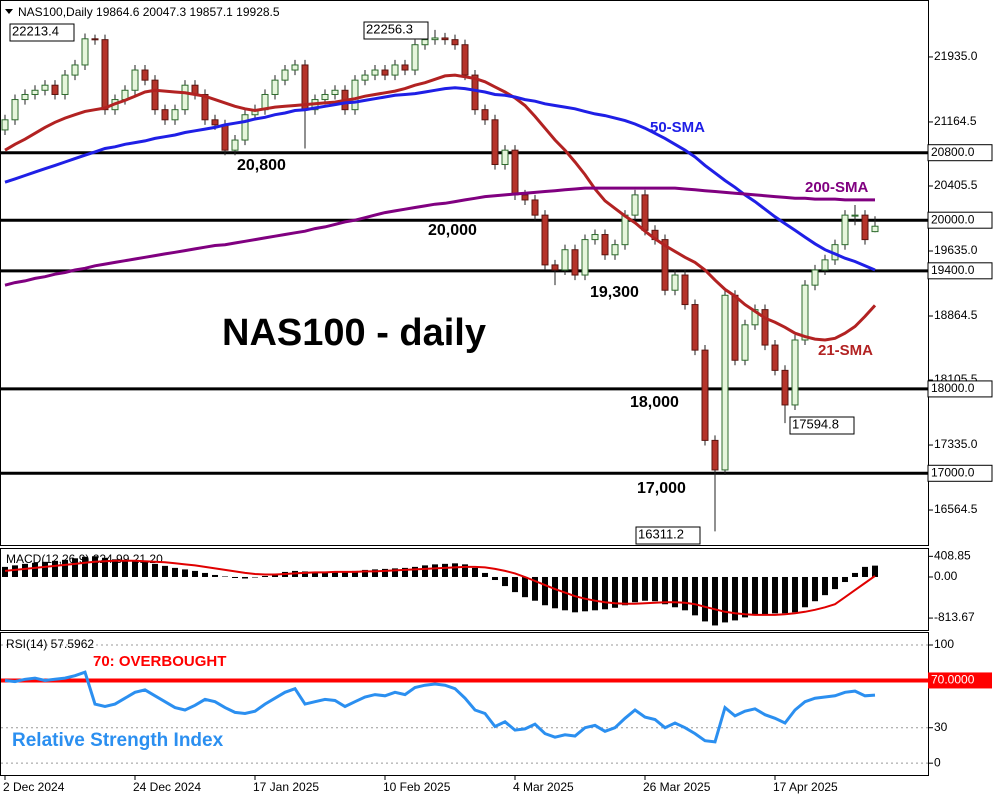 The height and width of the screenshot is (800, 1000). Describe the element at coordinates (956, 250) in the screenshot. I see `y-tick-label: 19635.0` at that location.